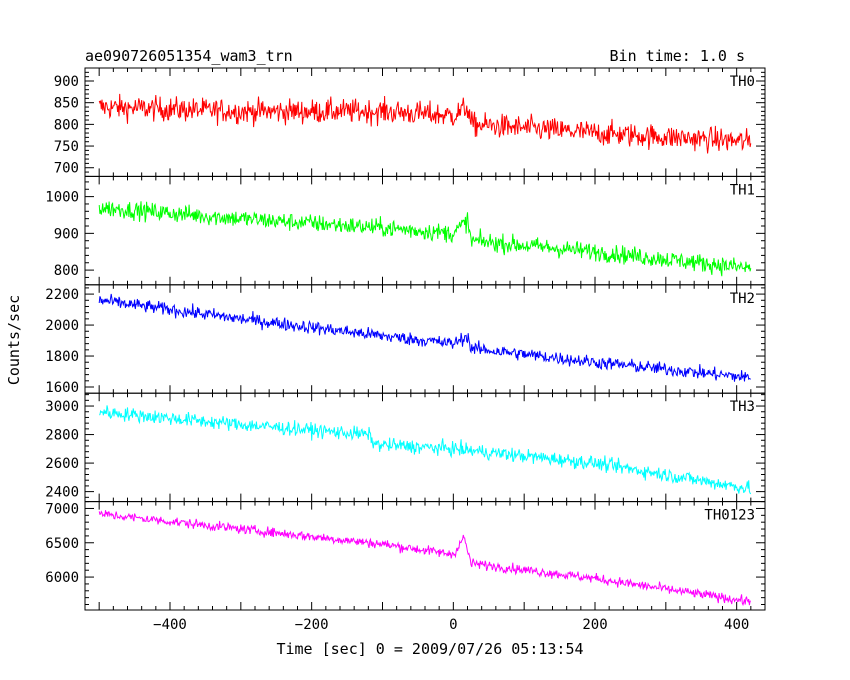 The image size is (850, 680). What do you see at coordinates (742, 82) in the screenshot?
I see `panel-name-label: TH0` at bounding box center [742, 82].